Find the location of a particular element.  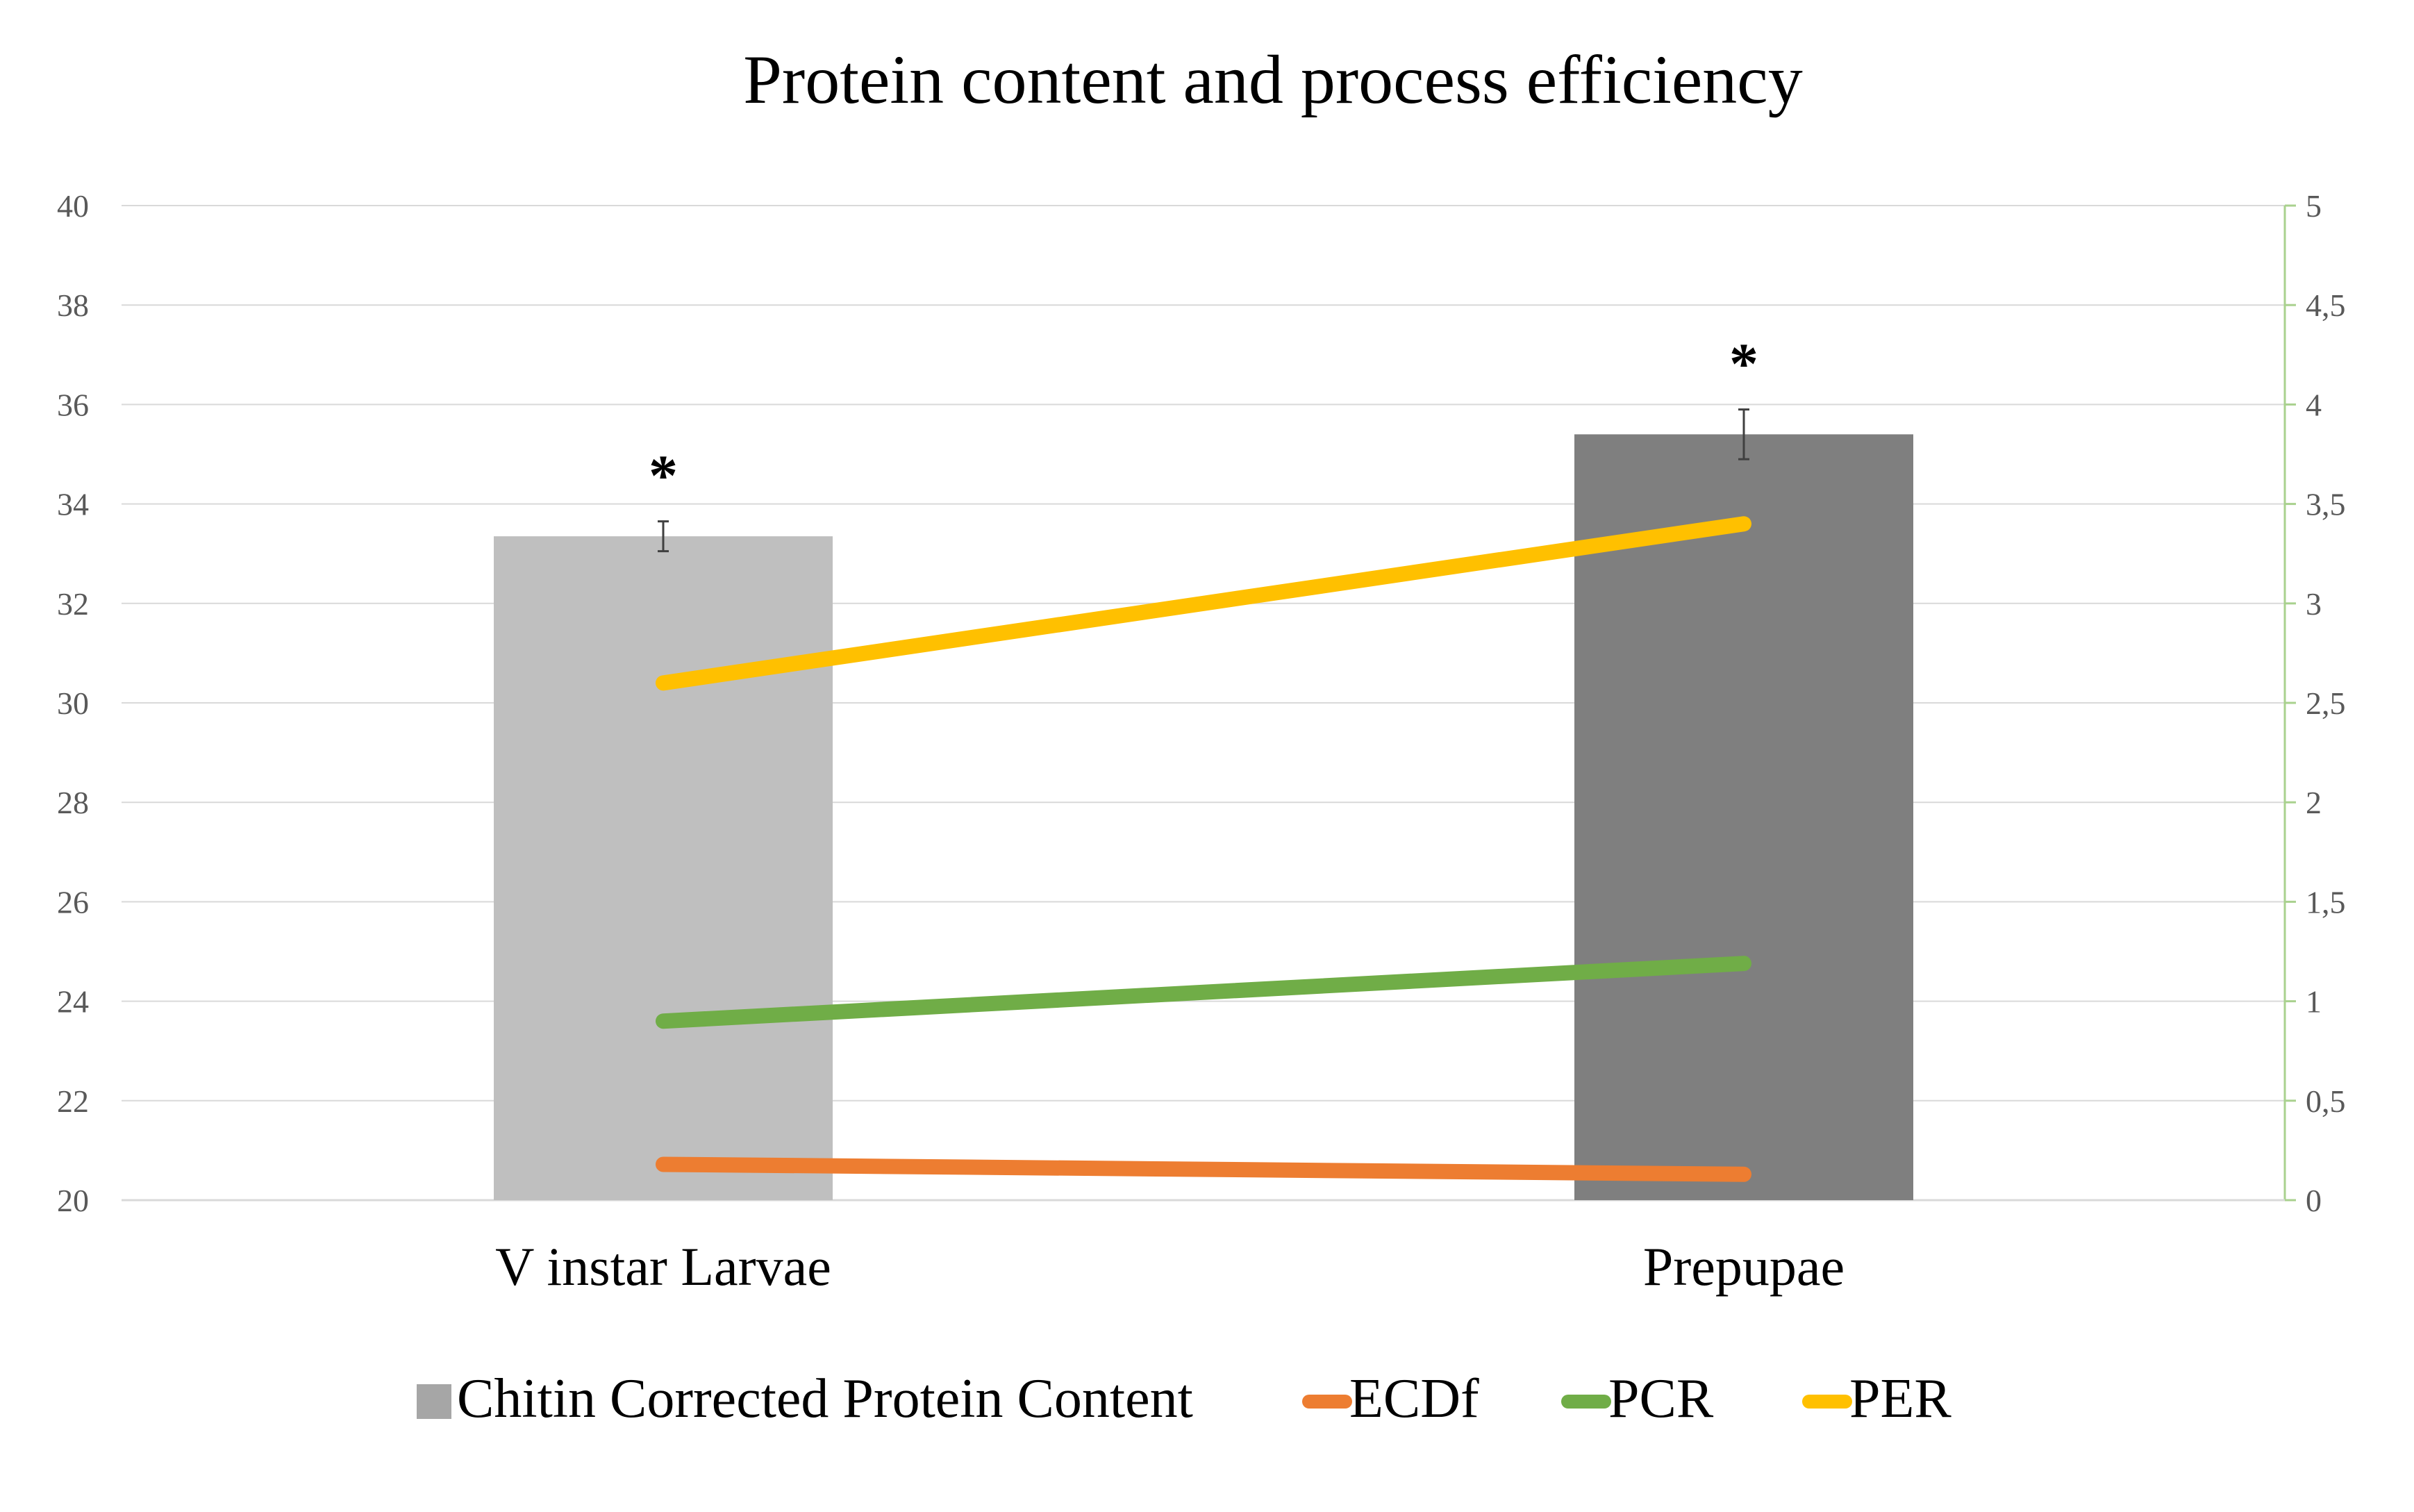

left-tick-label: 20 is located at coordinates (73, 1201).